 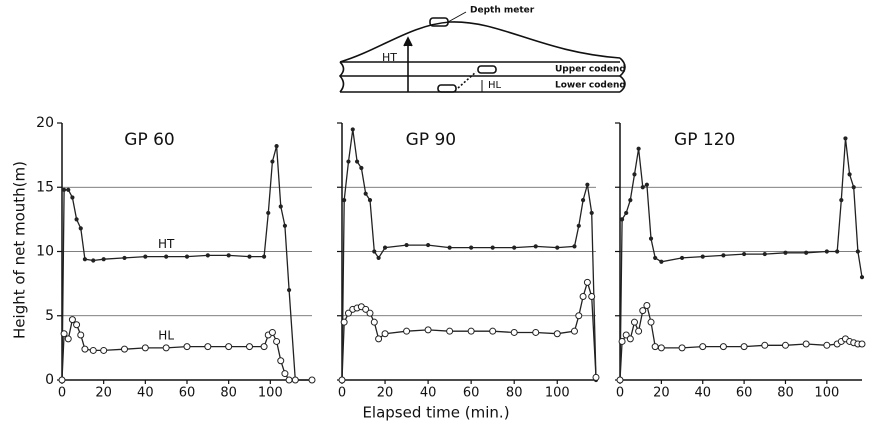 I want to click on connector, so click(x=467, y=80).